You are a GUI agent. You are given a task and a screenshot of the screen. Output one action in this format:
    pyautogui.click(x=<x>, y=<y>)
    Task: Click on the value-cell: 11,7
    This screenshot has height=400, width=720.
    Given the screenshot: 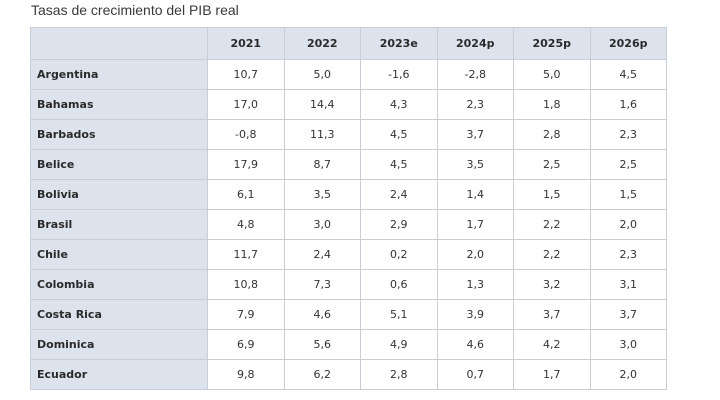 What is the action you would take?
    pyautogui.click(x=246, y=254)
    